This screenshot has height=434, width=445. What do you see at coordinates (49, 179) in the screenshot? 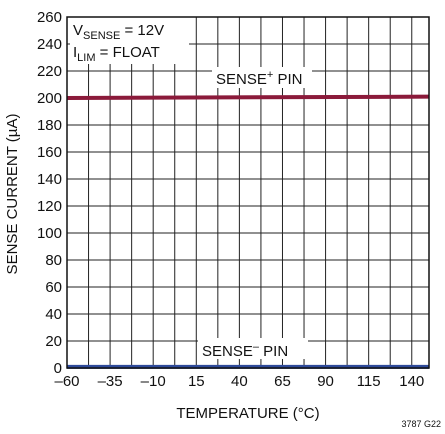
I see `y-tick-label: 140` at bounding box center [49, 179].